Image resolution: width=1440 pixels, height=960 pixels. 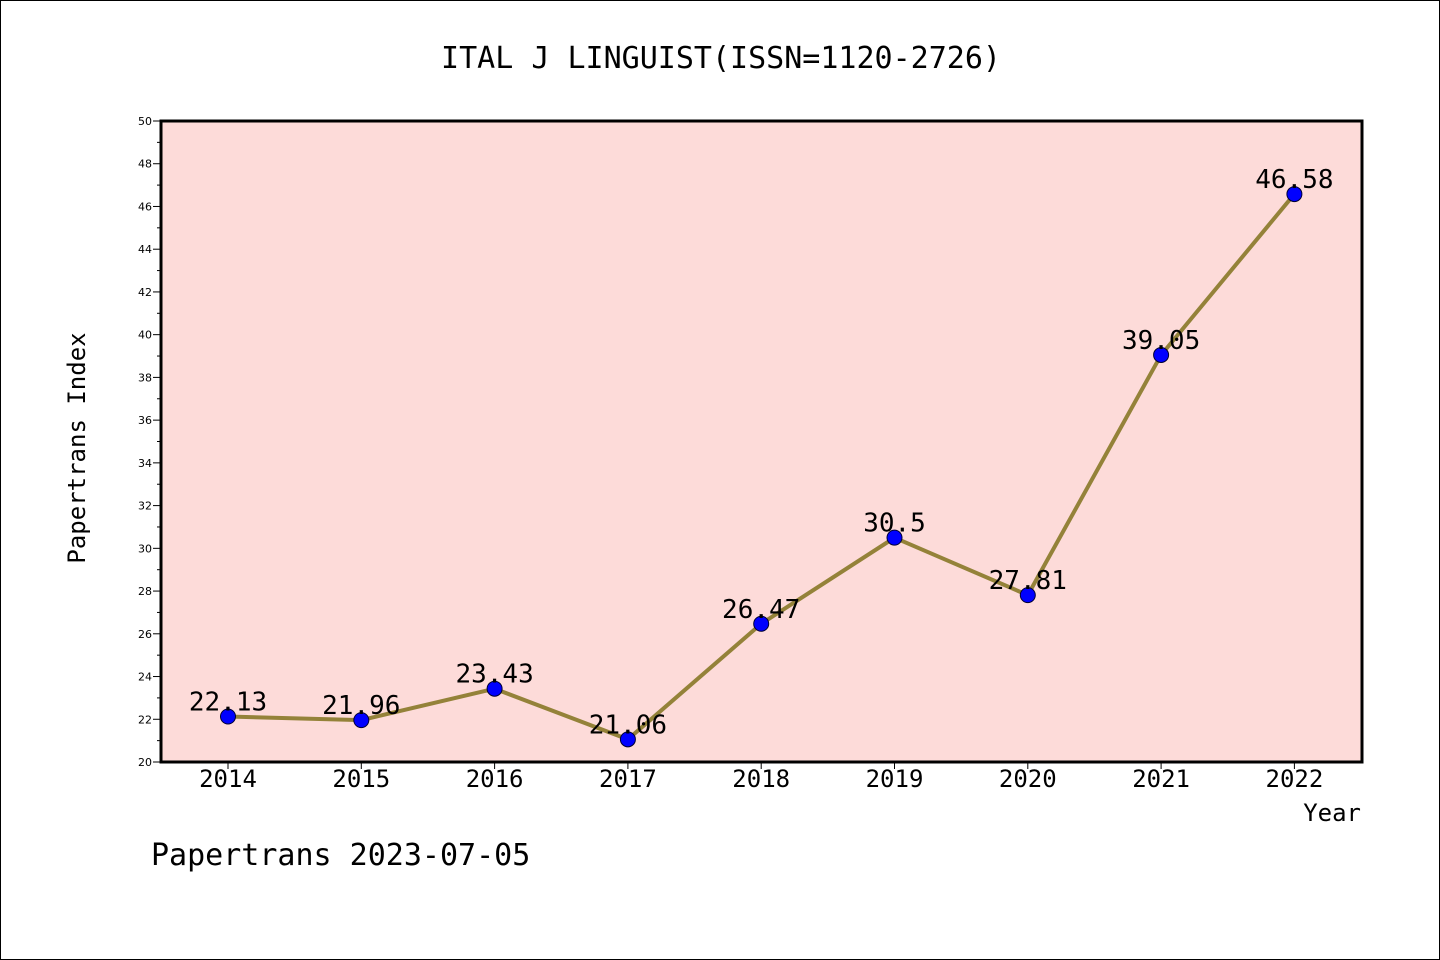 What do you see at coordinates (145, 506) in the screenshot?
I see `y-tick-label: 32` at bounding box center [145, 506].